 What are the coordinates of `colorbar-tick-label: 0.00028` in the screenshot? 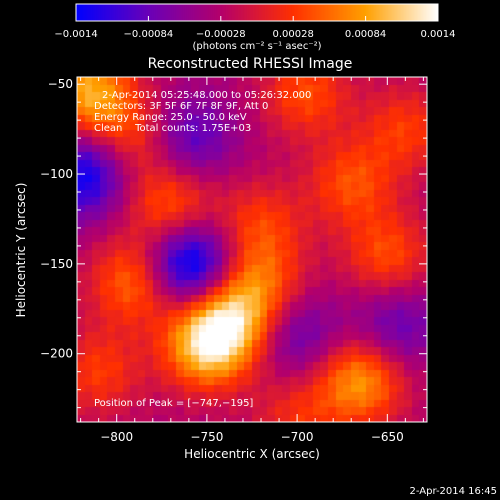 It's located at (293, 34).